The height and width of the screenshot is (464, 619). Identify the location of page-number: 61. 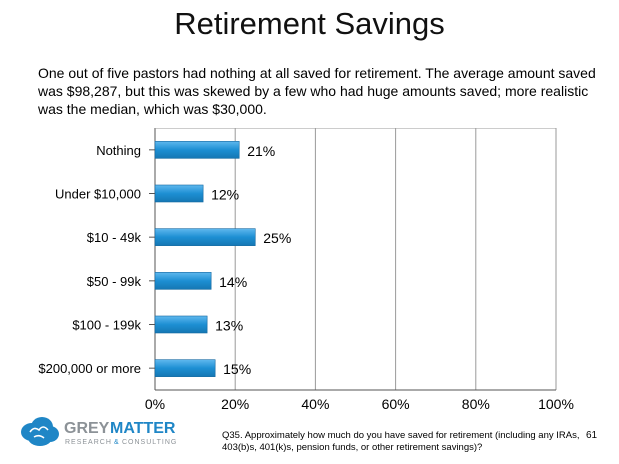
(592, 435).